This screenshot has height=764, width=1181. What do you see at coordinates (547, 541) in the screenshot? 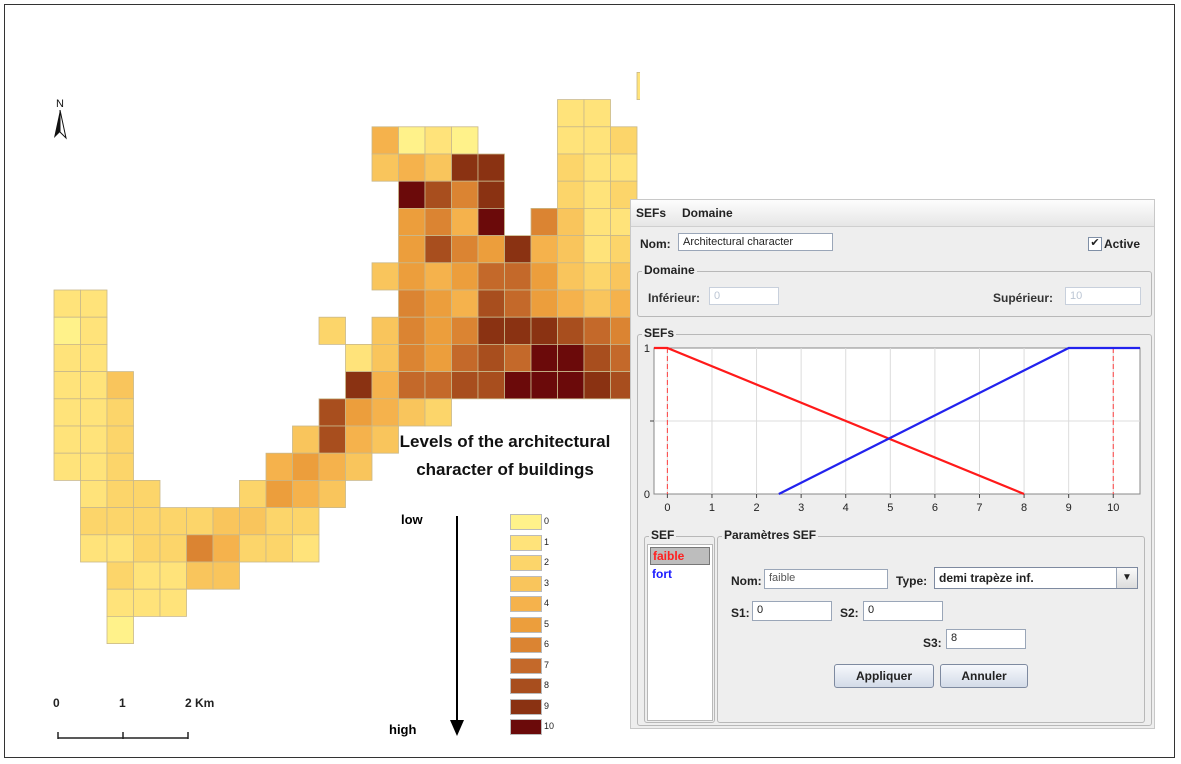
I see `legend-label: 1` at bounding box center [547, 541].